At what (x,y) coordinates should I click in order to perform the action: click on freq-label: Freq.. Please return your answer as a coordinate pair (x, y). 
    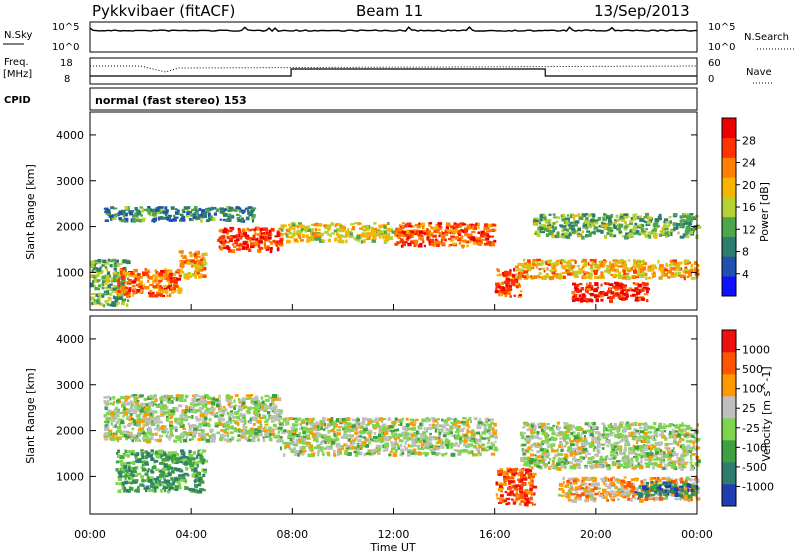
    Looking at the image, I should click on (16, 62).